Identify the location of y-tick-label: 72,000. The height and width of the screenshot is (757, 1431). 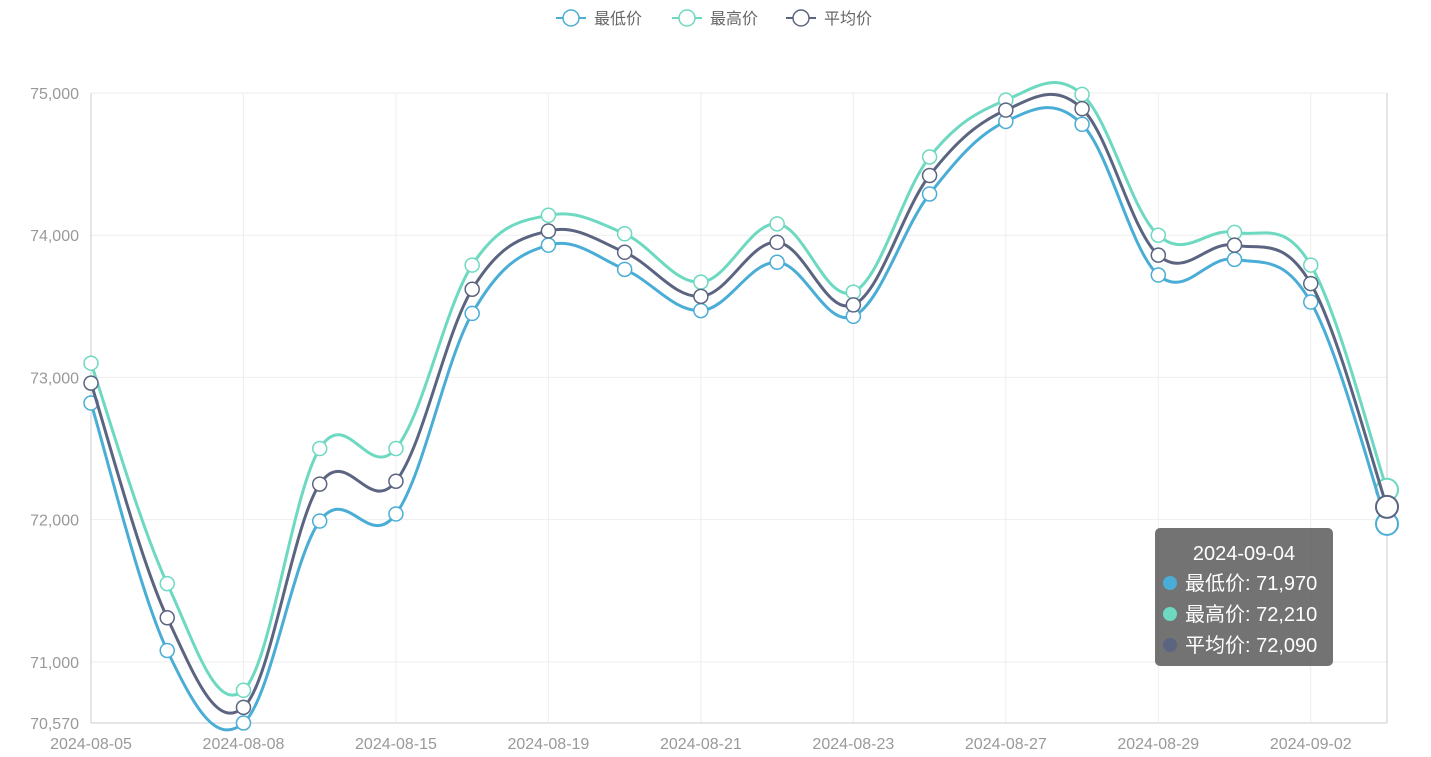
(54, 521).